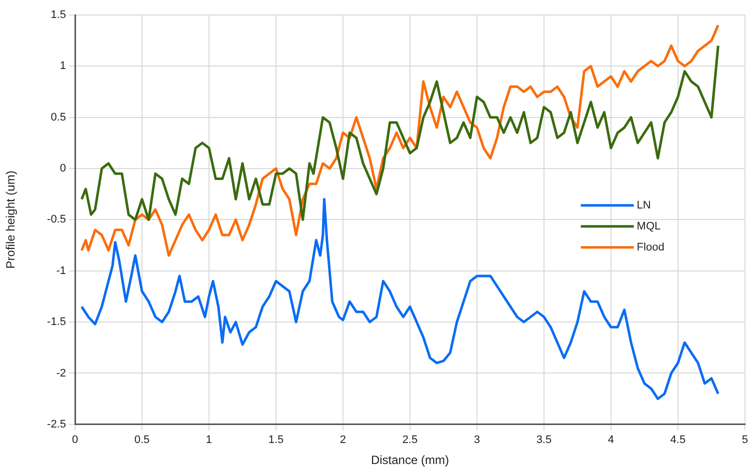 The width and height of the screenshot is (751, 472). Describe the element at coordinates (650, 247) in the screenshot. I see `legend-label: Flood` at that location.